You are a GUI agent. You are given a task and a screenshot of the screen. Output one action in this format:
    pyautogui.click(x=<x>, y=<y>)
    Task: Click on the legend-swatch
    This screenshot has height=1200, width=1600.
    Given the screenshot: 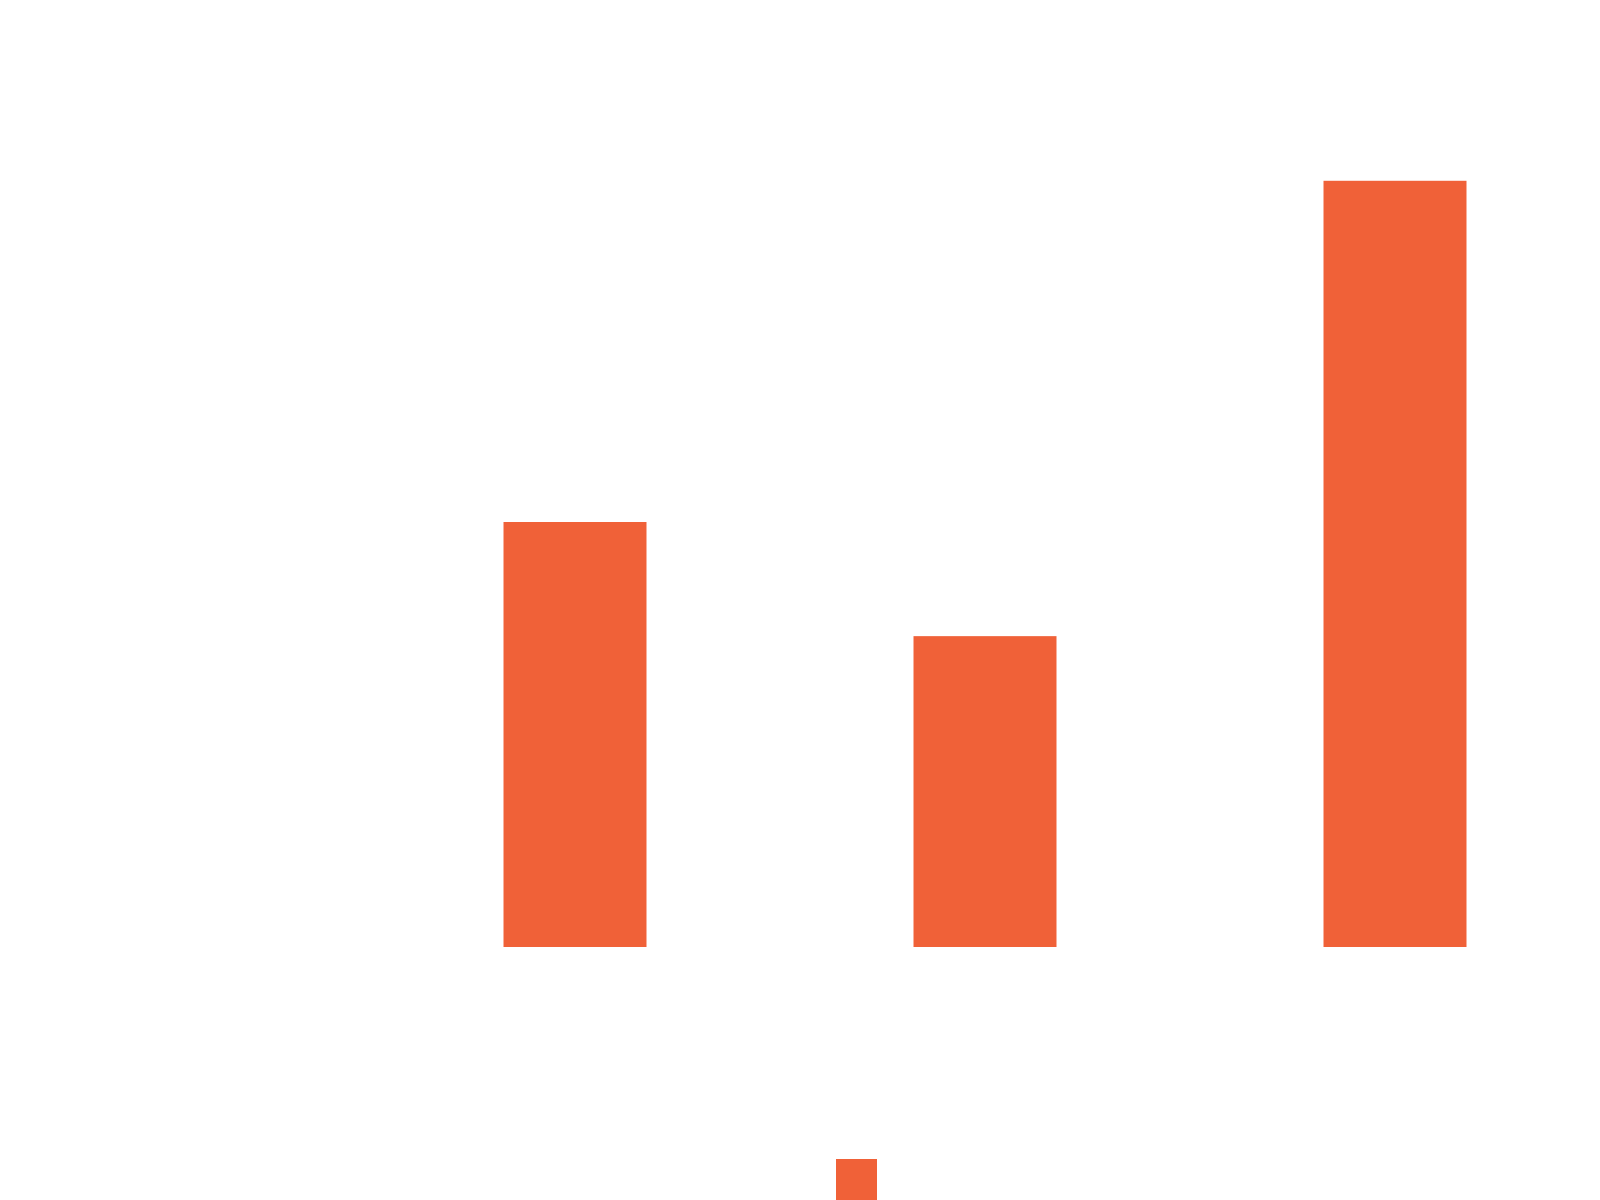 What is the action you would take?
    pyautogui.click(x=856, y=1179)
    